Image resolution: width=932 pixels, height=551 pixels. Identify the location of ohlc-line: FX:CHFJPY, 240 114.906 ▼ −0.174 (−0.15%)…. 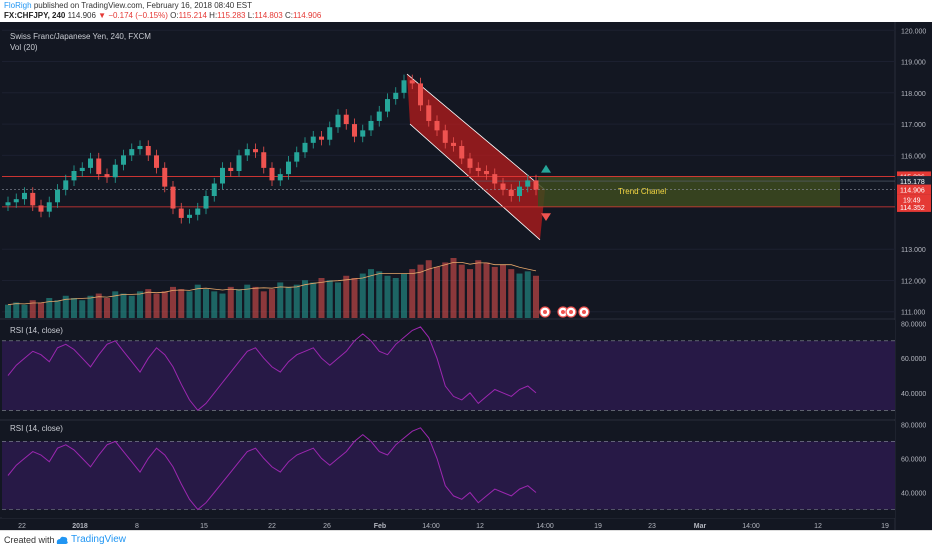
(162, 15).